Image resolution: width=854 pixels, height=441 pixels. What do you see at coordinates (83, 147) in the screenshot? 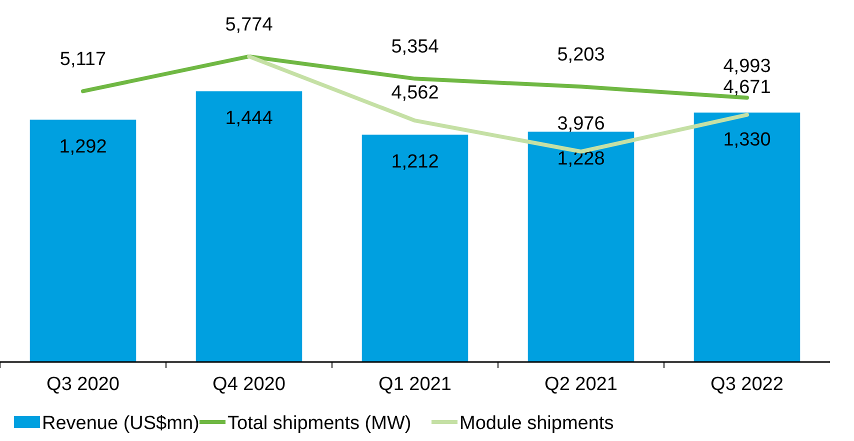
I see `data-label: 1,292` at bounding box center [83, 147].